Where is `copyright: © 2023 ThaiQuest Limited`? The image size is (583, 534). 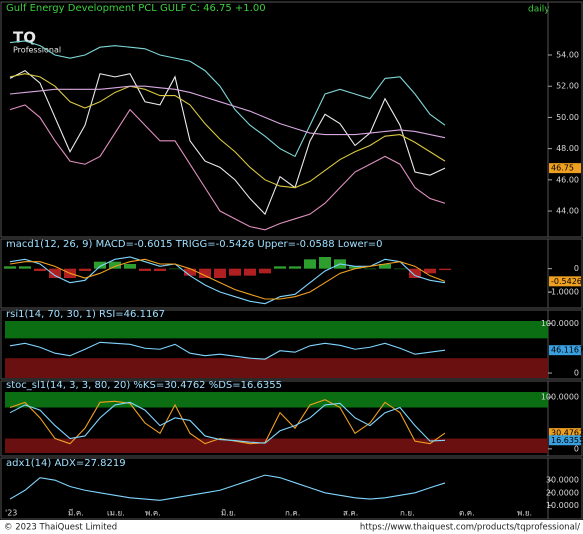
copyright: © 2023 ThaiQuest Limited is located at coordinates (60, 528).